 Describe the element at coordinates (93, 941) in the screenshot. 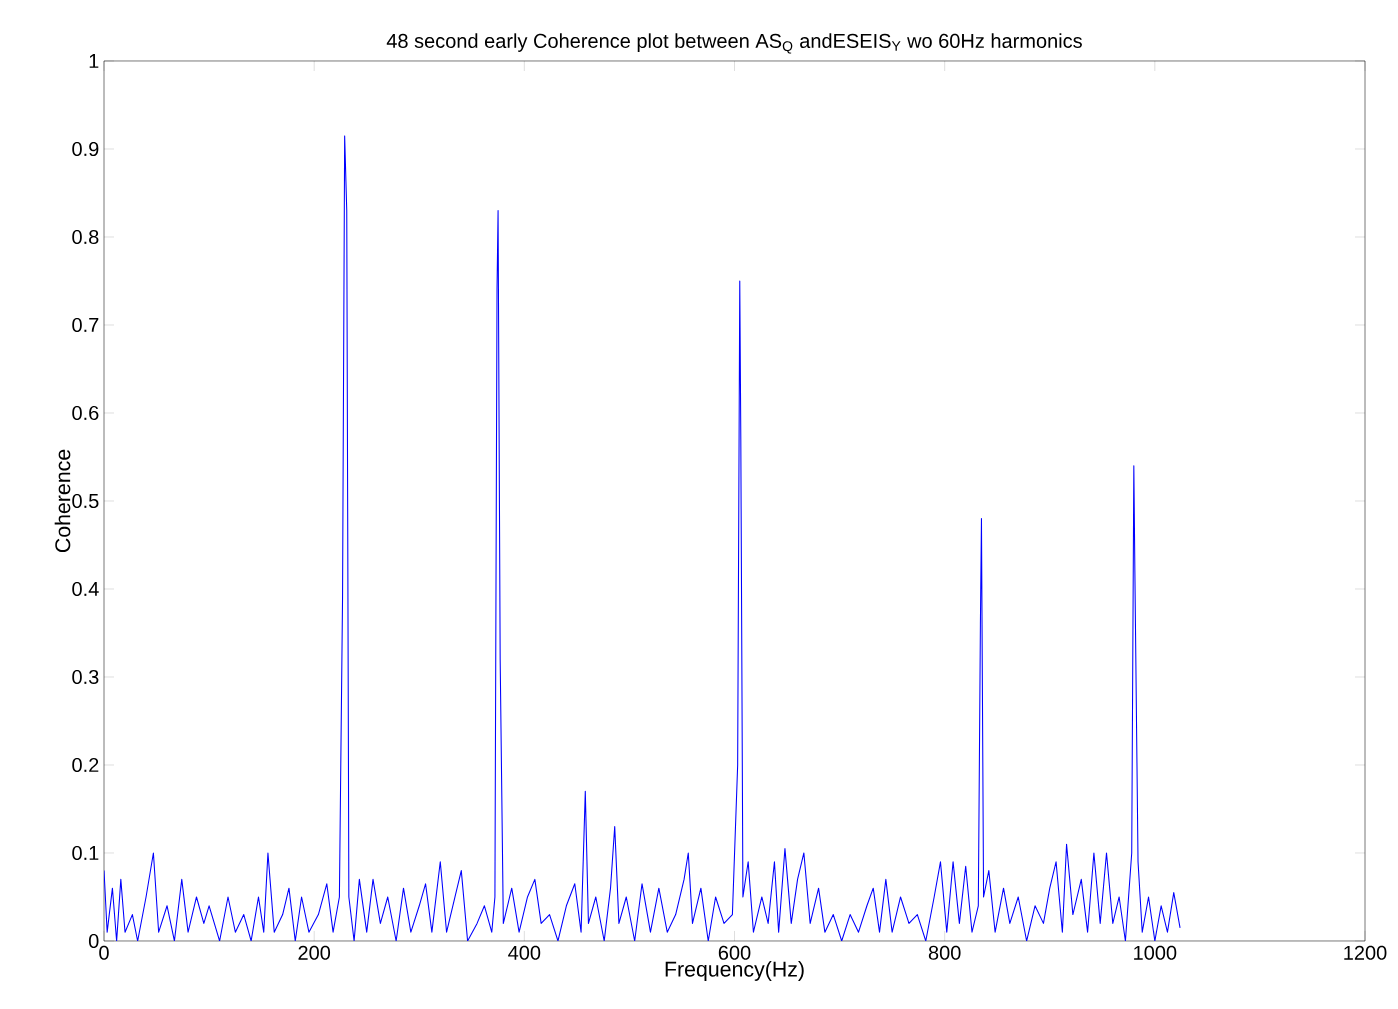

I see `y-tick-label: 0` at that location.